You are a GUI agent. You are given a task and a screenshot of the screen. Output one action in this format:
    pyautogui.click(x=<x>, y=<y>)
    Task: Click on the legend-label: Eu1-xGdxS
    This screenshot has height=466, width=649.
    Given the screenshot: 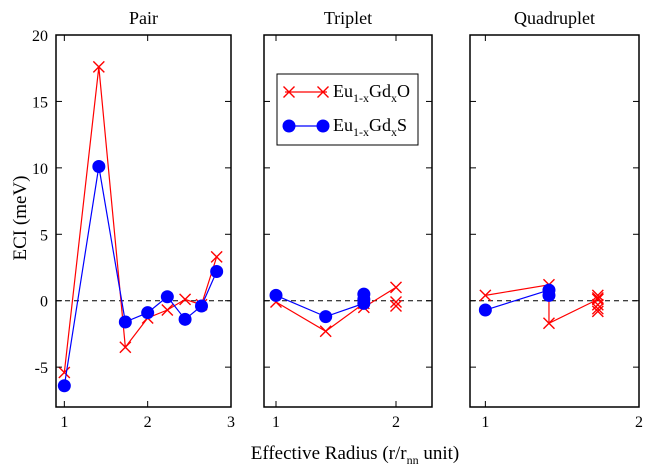 What is the action you would take?
    pyautogui.click(x=370, y=127)
    